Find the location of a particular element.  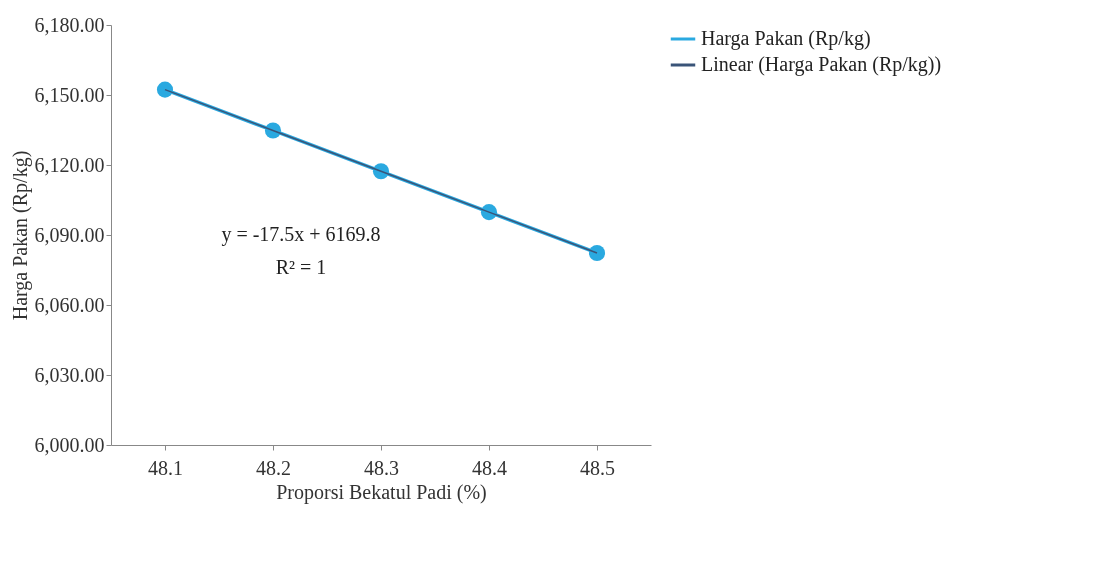

y-tick-label: 6,000.00 is located at coordinates (69, 444).